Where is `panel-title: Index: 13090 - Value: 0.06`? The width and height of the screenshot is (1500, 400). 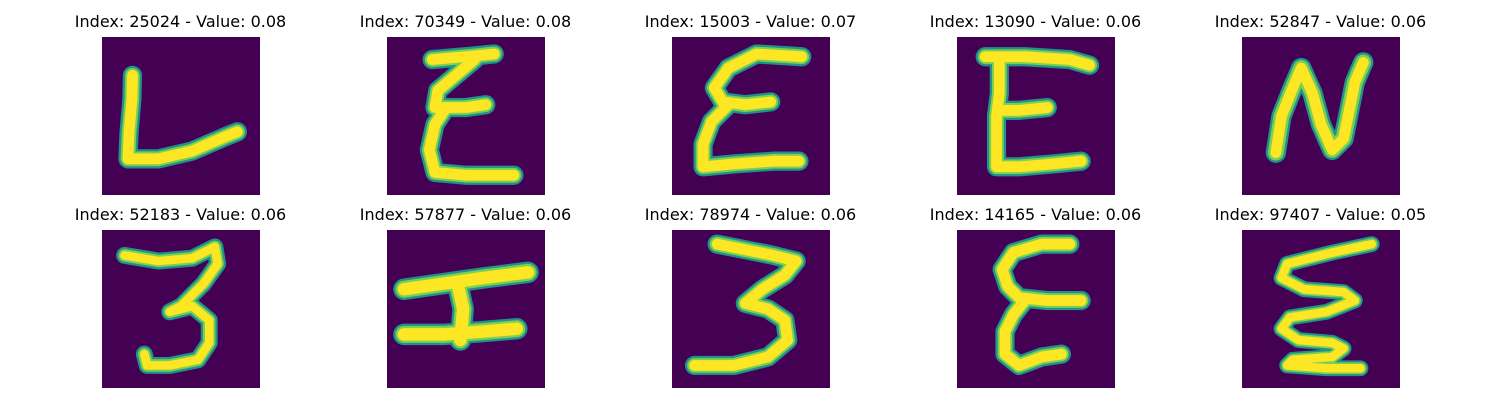
panel-title: Index: 13090 - Value: 0.06 is located at coordinates (1035, 21).